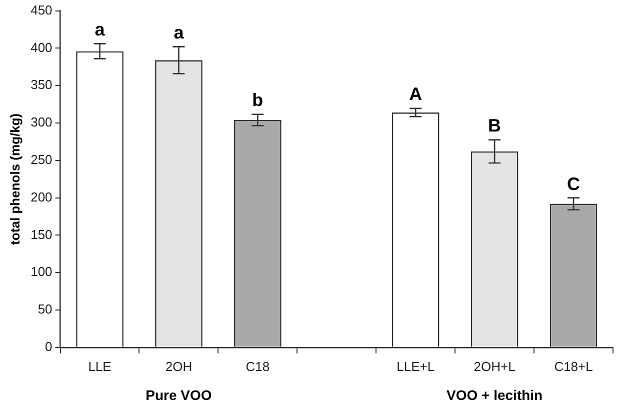 Image resolution: width=617 pixels, height=407 pixels. Describe the element at coordinates (41, 196) in the screenshot. I see `y-tick-label: 200` at that location.